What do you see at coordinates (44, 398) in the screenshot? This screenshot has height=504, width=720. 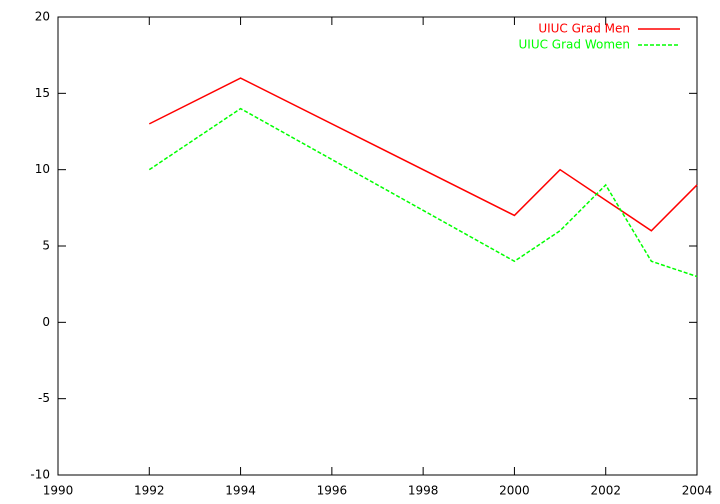 I see `y-tick-label: -5` at bounding box center [44, 398].